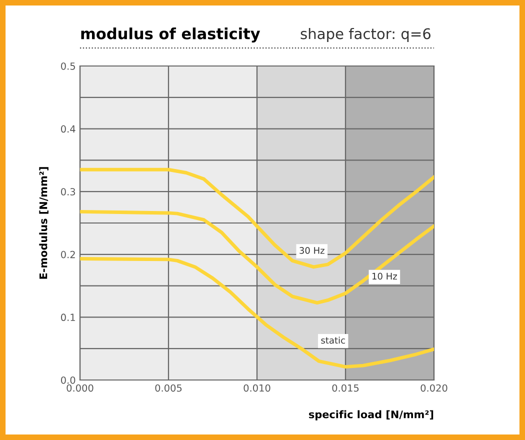  I want to click on x-tick-label: 0.000, so click(80, 388).